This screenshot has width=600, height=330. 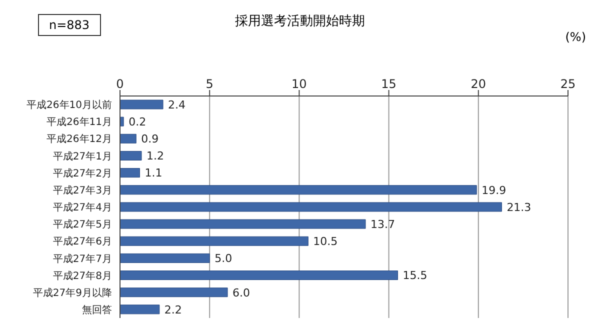 What do you see at coordinates (241, 293) in the screenshot?
I see `data-label: 6.0` at bounding box center [241, 293].